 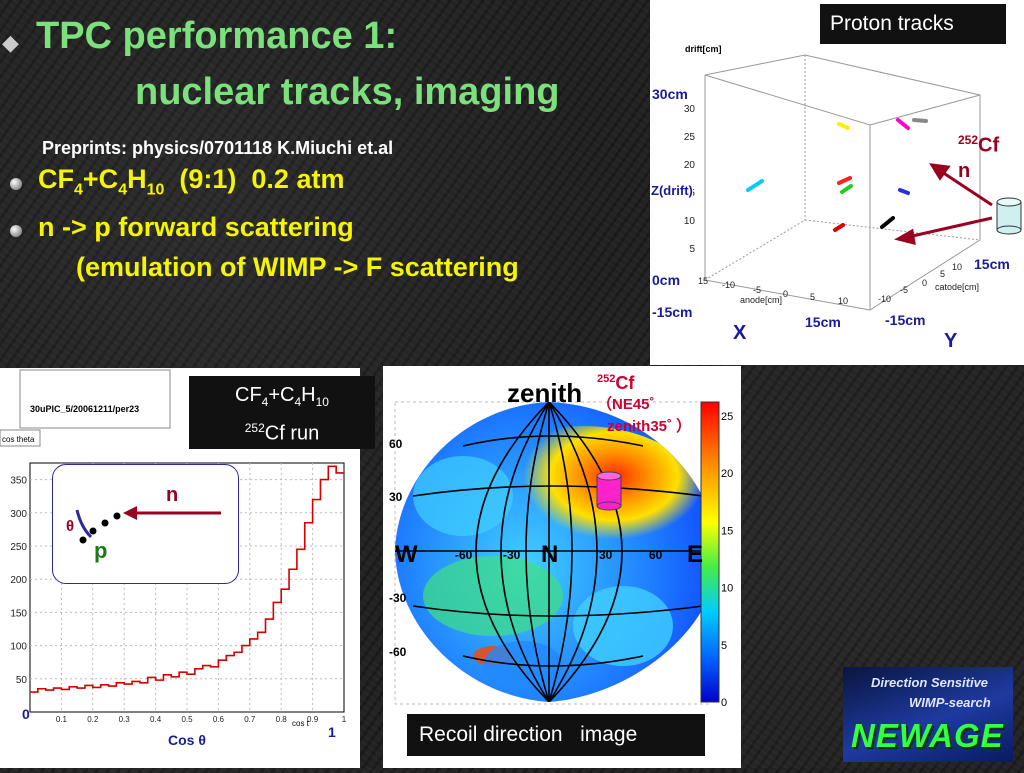 What do you see at coordinates (332, 732) in the screenshot?
I see `histo-x-max: 1` at bounding box center [332, 732].